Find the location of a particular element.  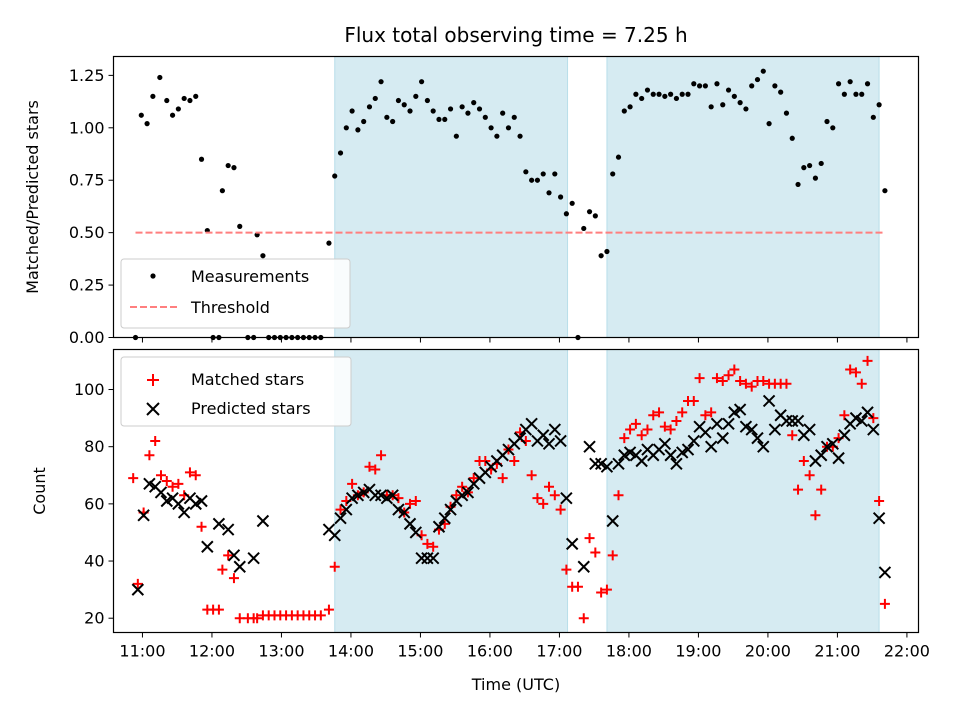

top-legend-box is located at coordinates (235, 293).